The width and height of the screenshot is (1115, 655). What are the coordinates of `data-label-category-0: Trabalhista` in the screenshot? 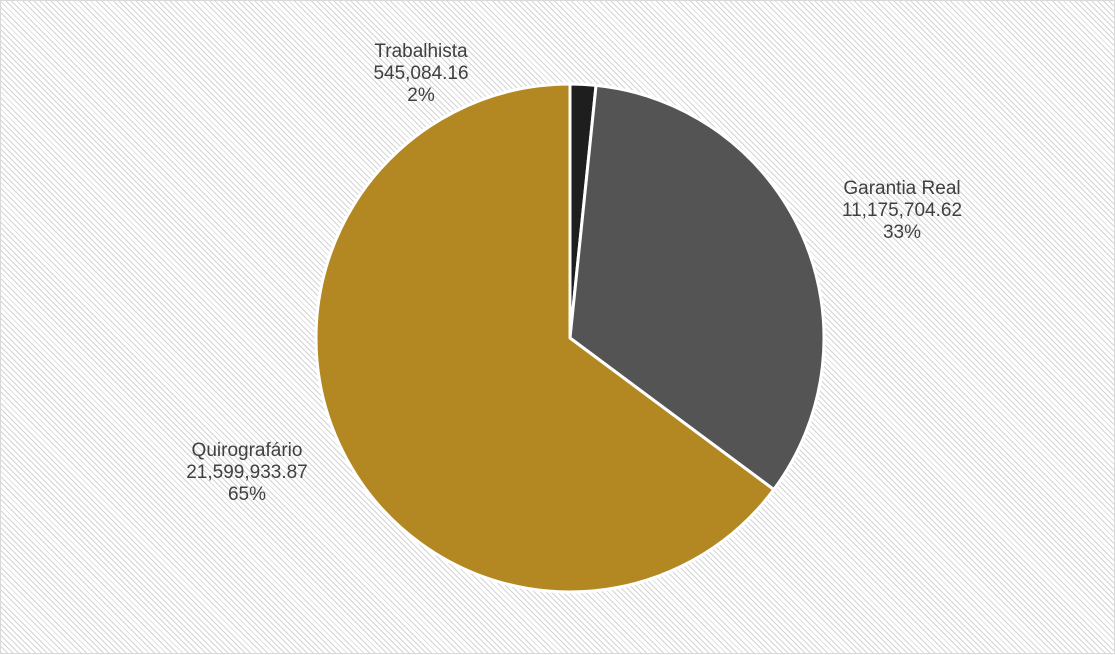 It's located at (421, 51).